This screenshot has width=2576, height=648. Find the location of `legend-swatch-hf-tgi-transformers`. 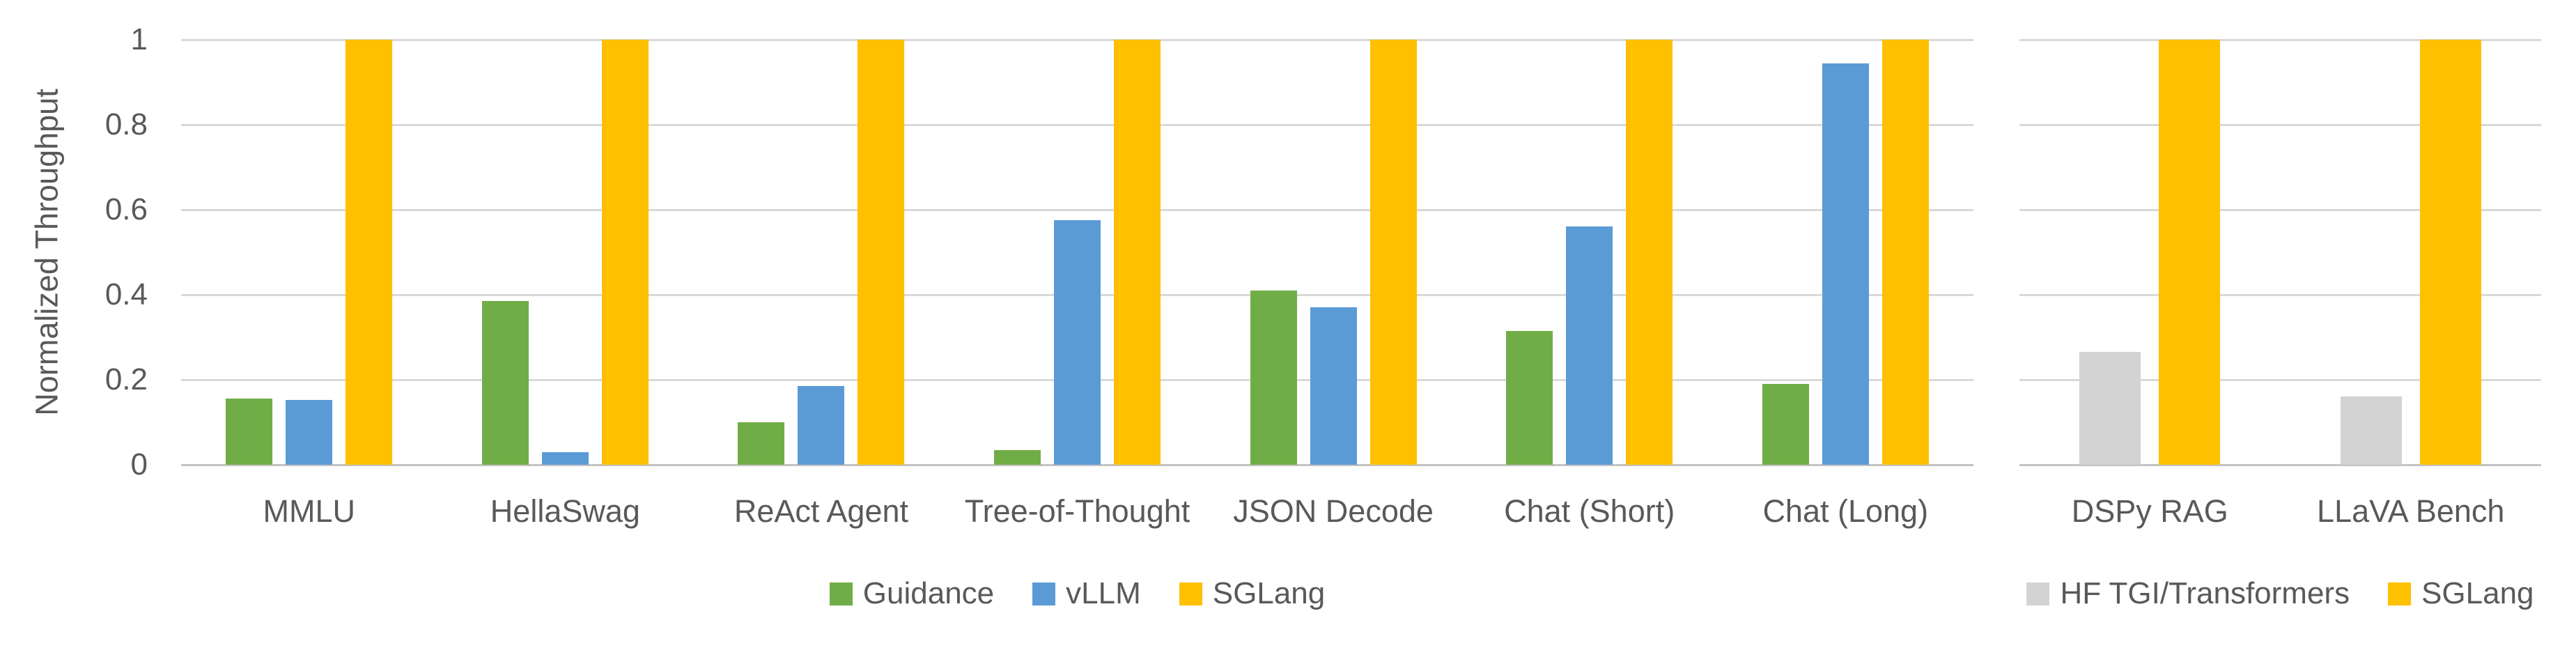

legend-swatch-hf-tgi-transformers is located at coordinates (2038, 593).